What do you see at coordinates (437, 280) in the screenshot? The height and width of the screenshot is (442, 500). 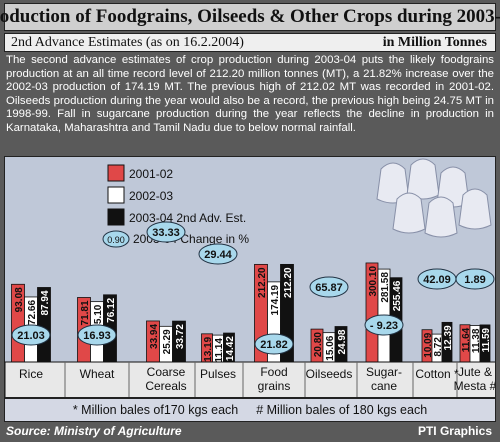 I see `change-value: 42.09` at bounding box center [437, 280].